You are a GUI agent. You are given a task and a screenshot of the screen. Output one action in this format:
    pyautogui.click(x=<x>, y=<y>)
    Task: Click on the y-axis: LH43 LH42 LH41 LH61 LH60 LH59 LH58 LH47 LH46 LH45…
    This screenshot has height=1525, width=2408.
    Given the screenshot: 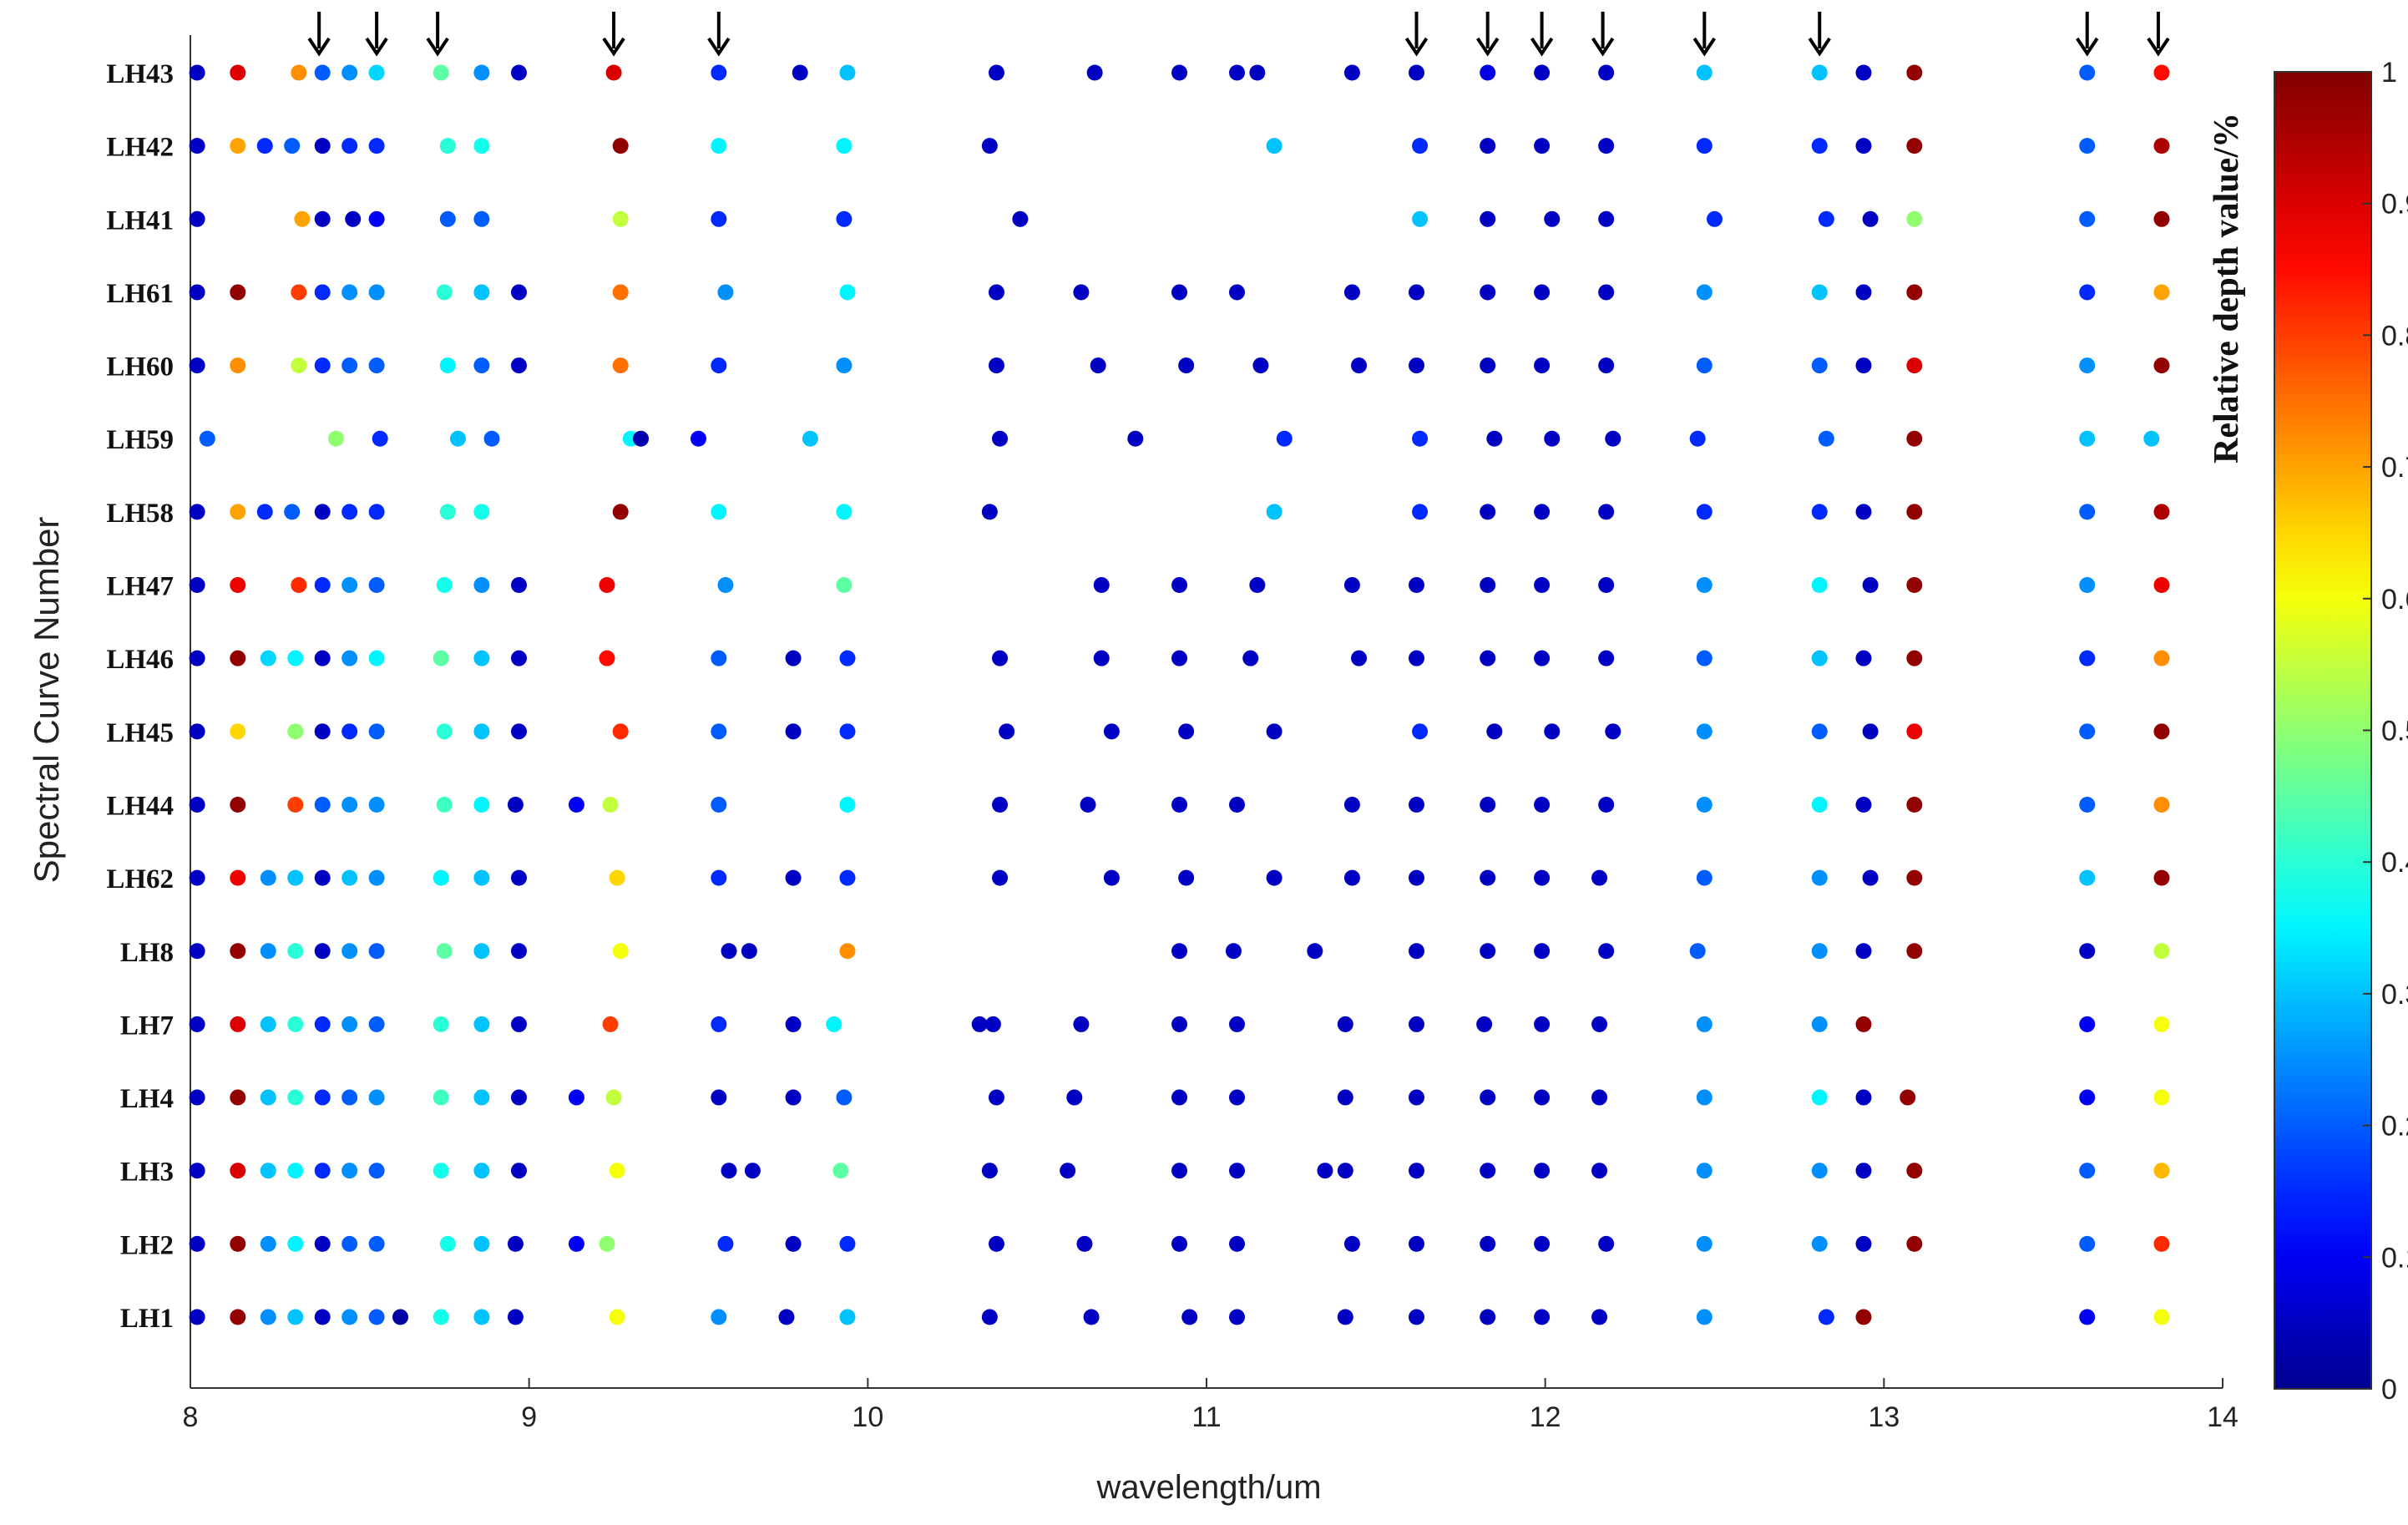 What is the action you would take?
    pyautogui.click(x=140, y=697)
    